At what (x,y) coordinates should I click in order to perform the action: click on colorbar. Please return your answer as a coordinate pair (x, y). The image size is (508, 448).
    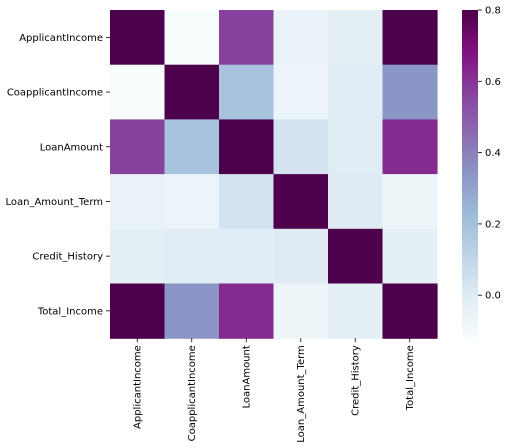
    Looking at the image, I should click on (470, 174).